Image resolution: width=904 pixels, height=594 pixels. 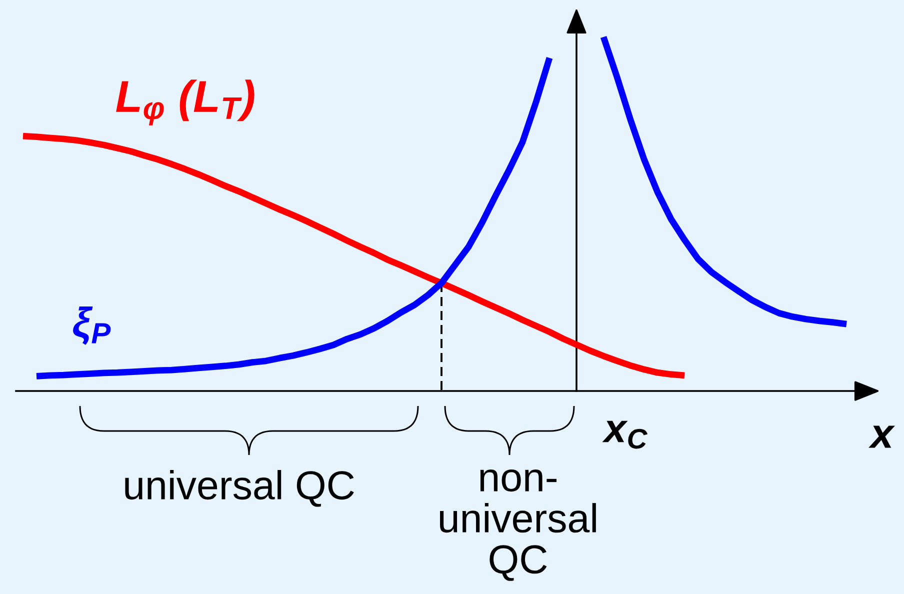 I want to click on series-label: L$_{φ}$ (L$_{T}$), so click(x=185, y=103).